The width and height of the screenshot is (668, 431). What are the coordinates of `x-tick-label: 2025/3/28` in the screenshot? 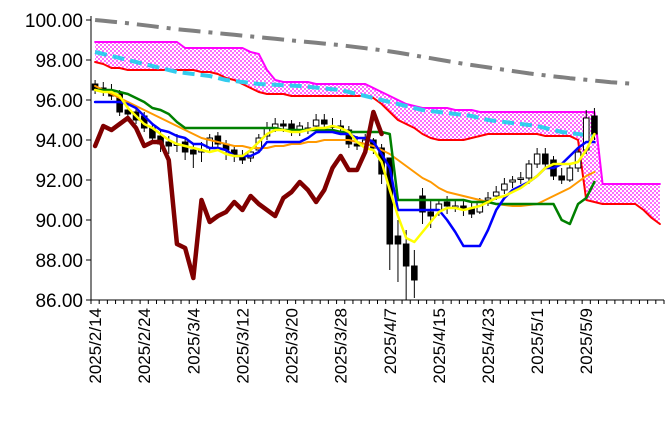 It's located at (341, 346).